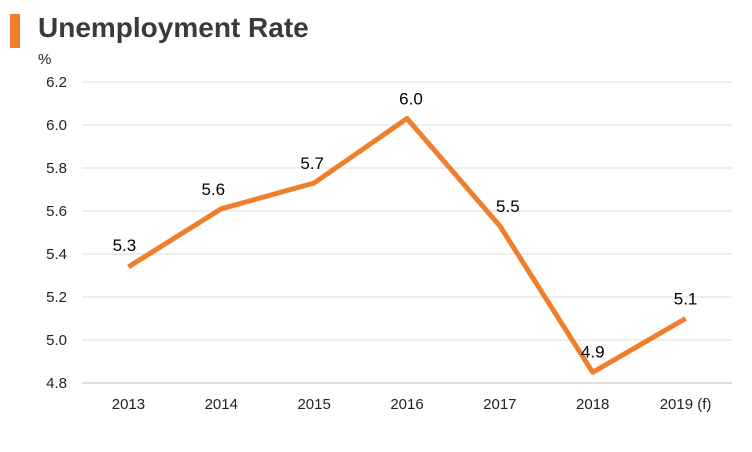 This screenshot has height=452, width=752. What do you see at coordinates (56, 383) in the screenshot?
I see `y-tick-label: 4.8` at bounding box center [56, 383].